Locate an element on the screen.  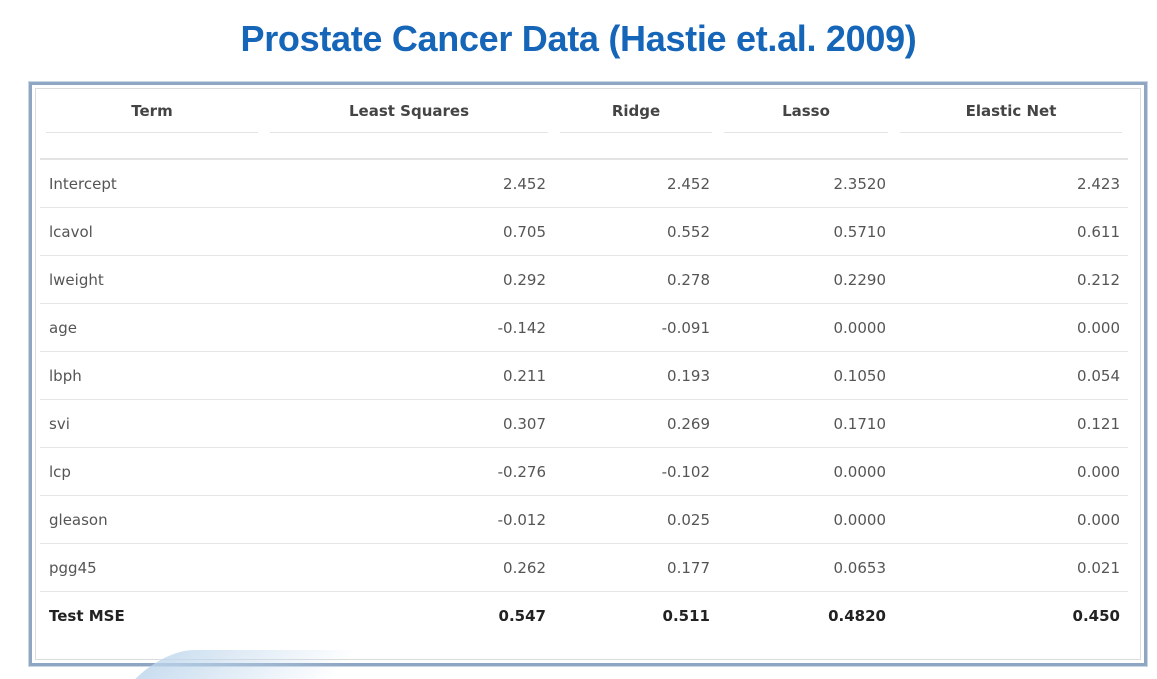
value-cell: 0.450 is located at coordinates (1096, 615).